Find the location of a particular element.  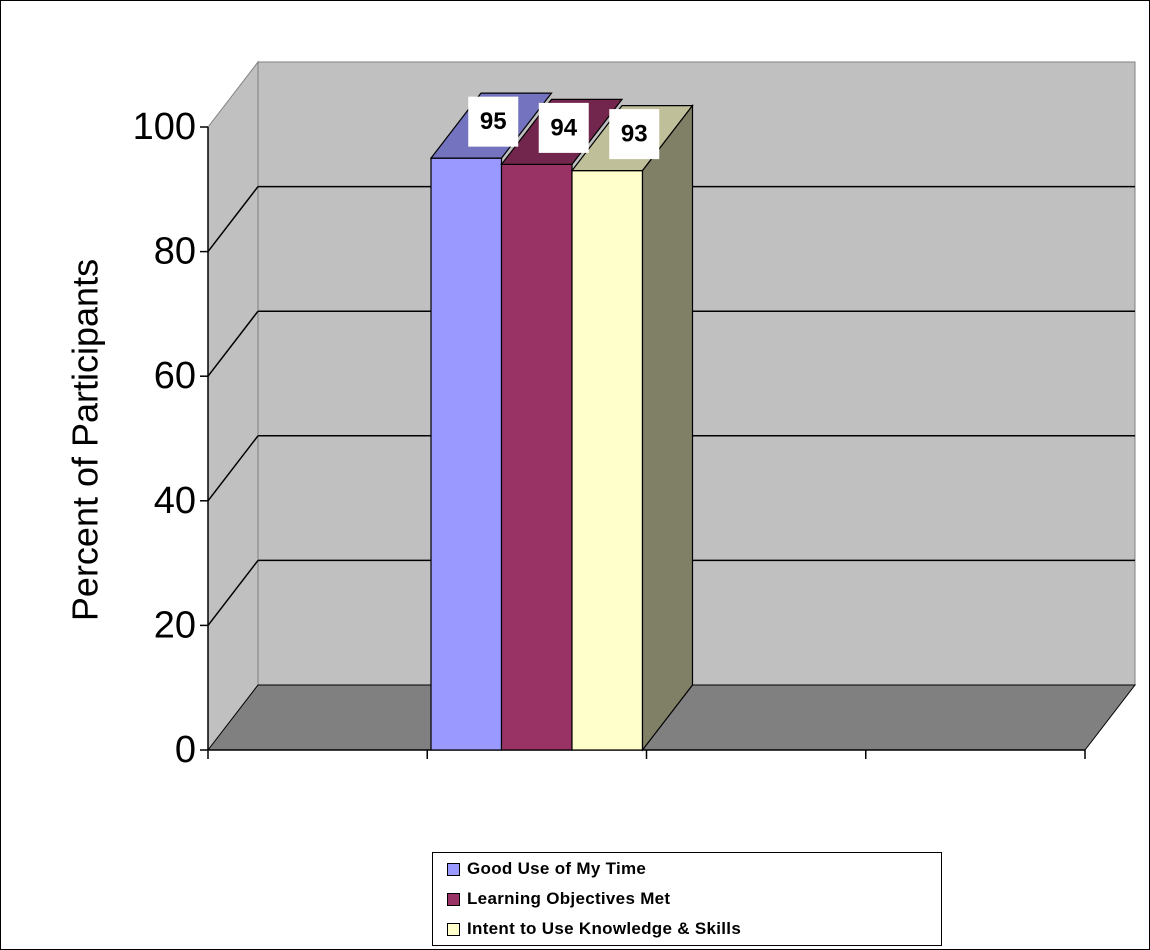

y-tick-label: 40 is located at coordinates (175, 501).